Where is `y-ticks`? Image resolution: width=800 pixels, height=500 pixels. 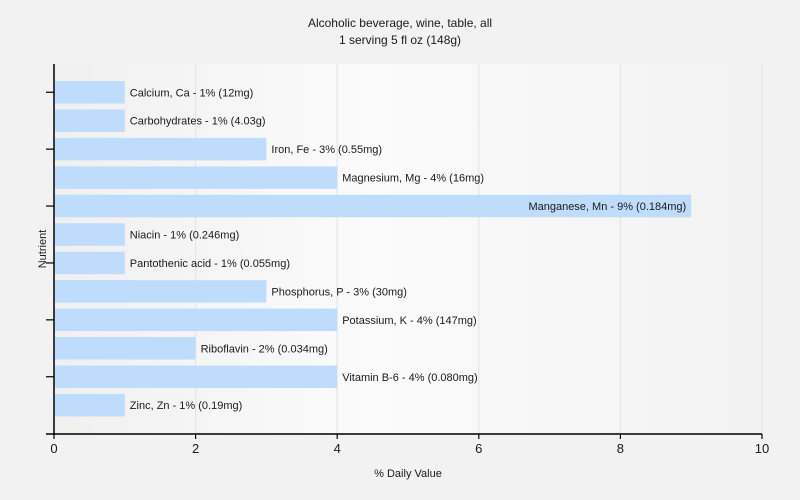 y-ticks is located at coordinates (50, 234).